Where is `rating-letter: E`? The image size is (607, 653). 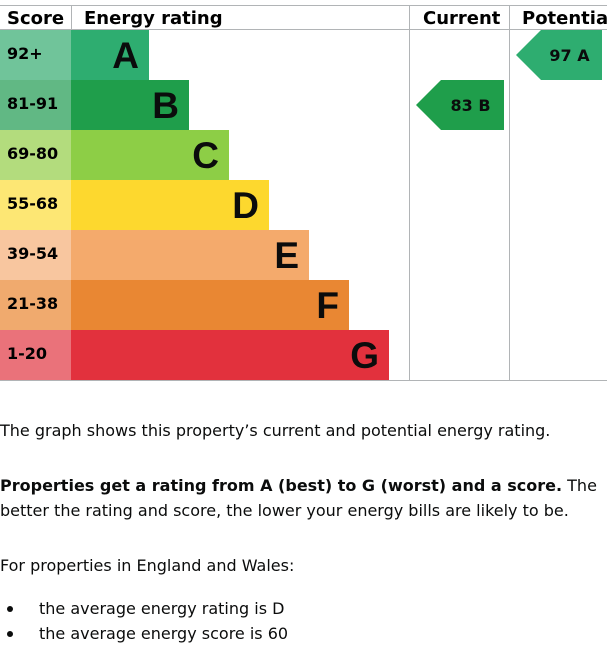
rating-letter: E is located at coordinates (286, 255).